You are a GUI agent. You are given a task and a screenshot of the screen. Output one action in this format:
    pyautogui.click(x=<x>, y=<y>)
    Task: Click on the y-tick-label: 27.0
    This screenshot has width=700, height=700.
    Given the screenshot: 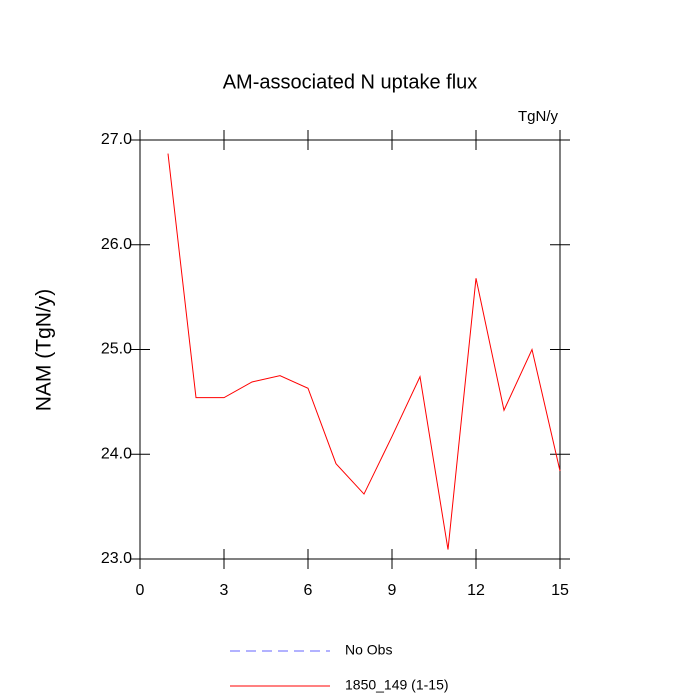 What is the action you would take?
    pyautogui.click(x=116, y=139)
    